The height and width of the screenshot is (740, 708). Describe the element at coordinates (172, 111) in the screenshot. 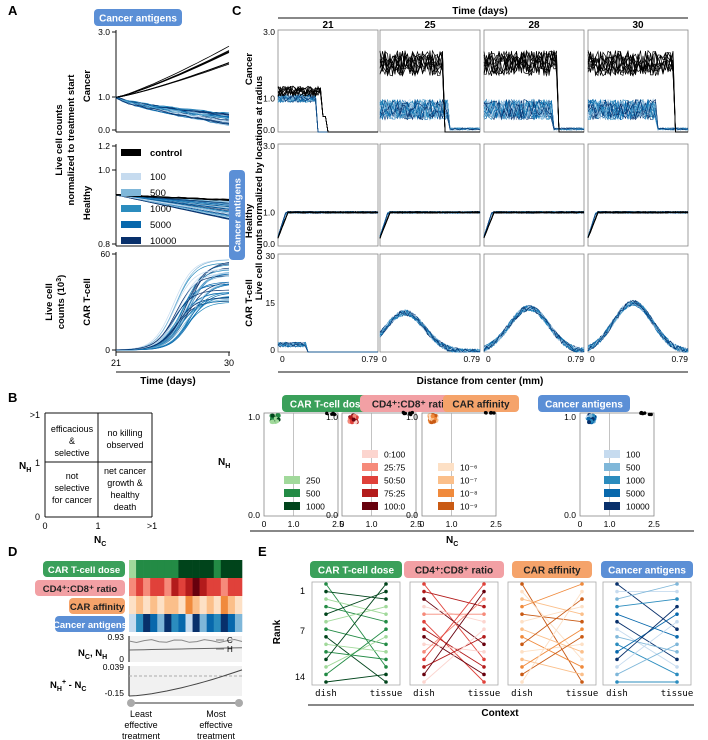

I see `a-cancer-series-line` at that location.